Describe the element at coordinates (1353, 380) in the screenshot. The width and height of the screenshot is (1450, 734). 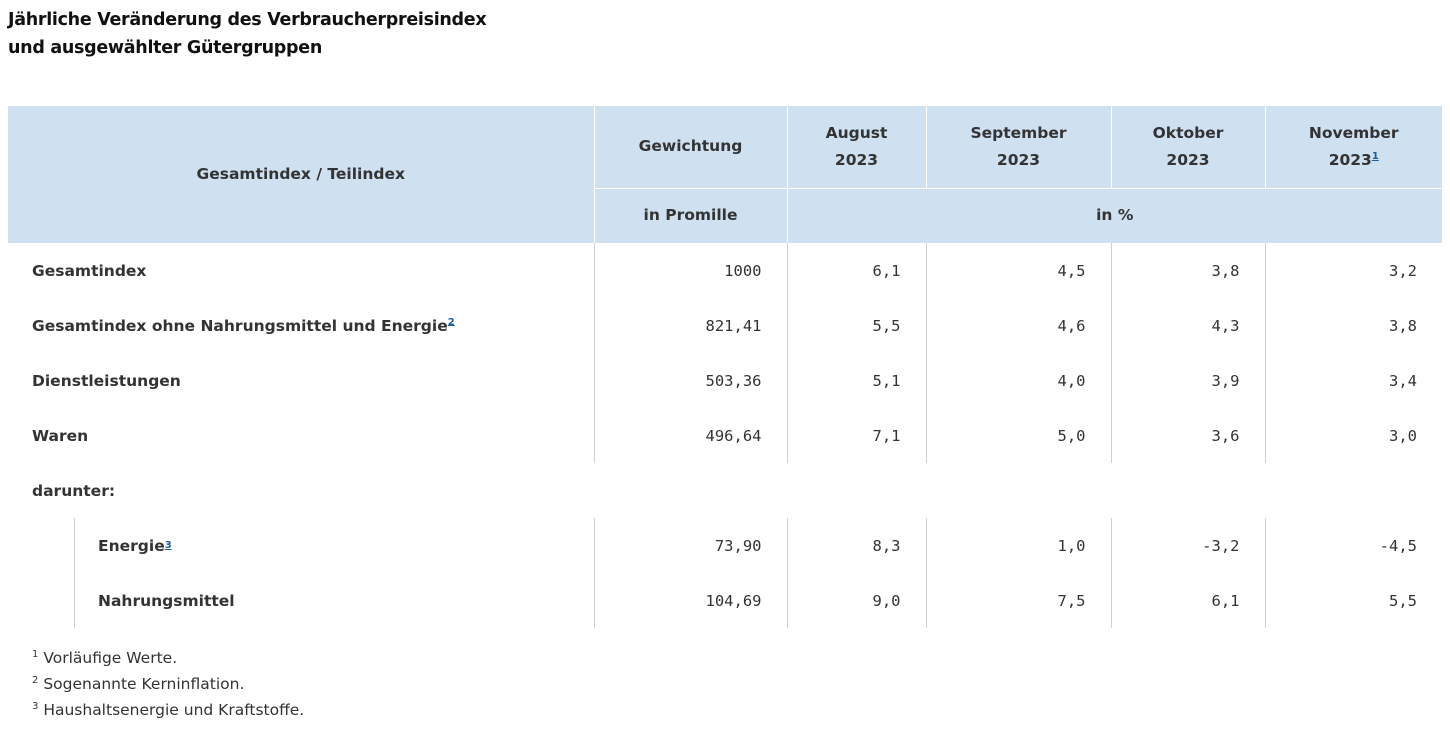
I see `value-cell: 3,4` at that location.